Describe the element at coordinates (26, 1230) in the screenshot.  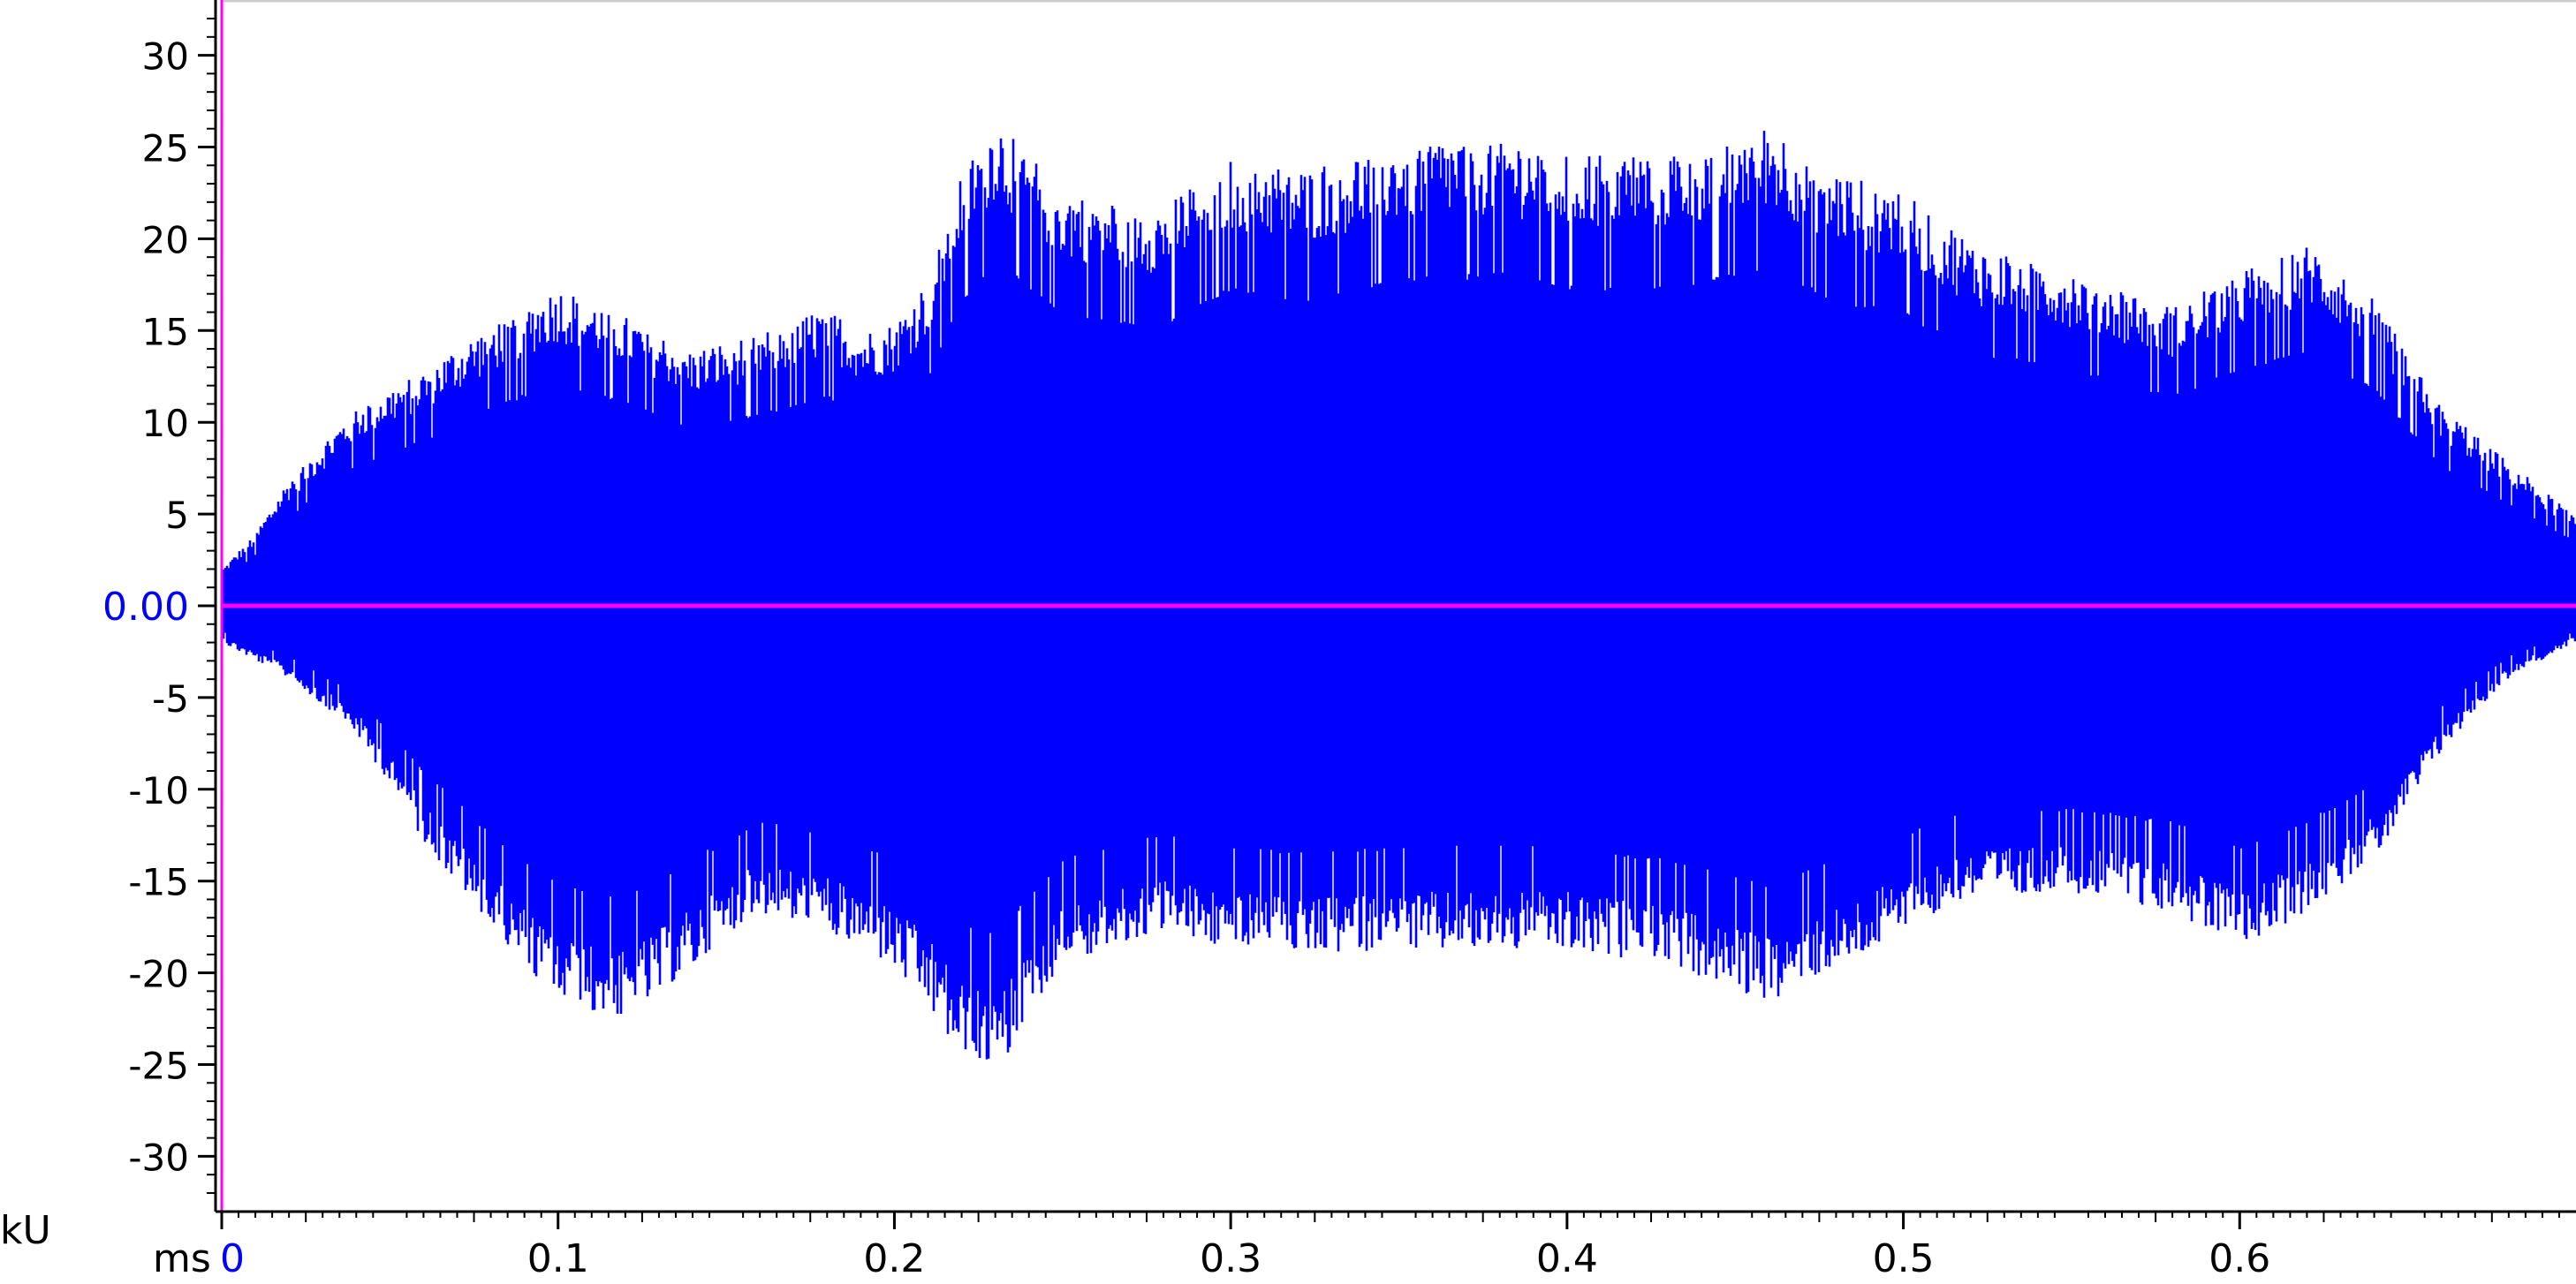
I see `y-axis-unit-label: kU` at that location.